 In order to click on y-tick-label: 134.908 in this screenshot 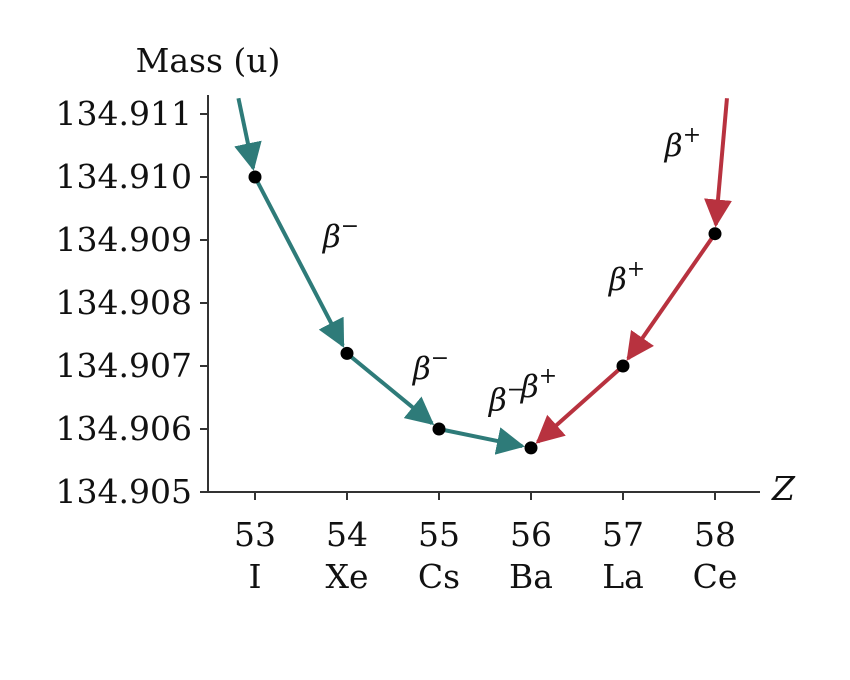, I will do `click(124, 302)`.